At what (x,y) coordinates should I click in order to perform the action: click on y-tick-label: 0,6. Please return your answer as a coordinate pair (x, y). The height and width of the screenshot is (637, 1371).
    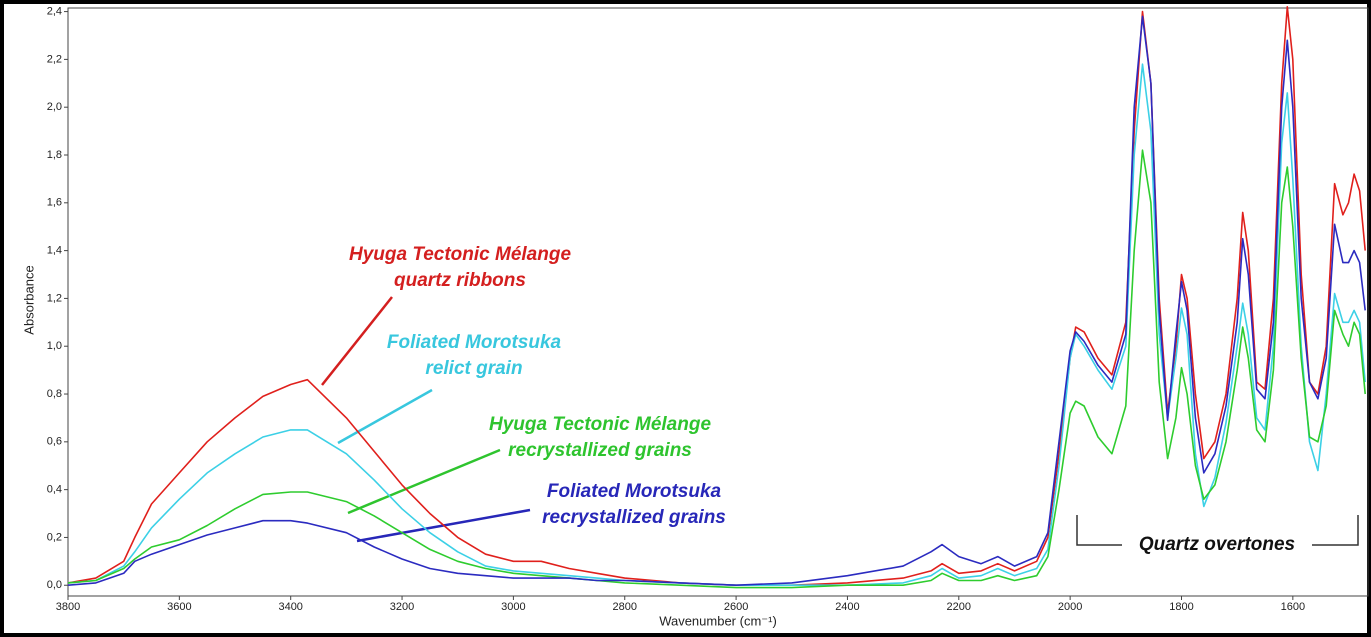
    Looking at the image, I should click on (54, 442).